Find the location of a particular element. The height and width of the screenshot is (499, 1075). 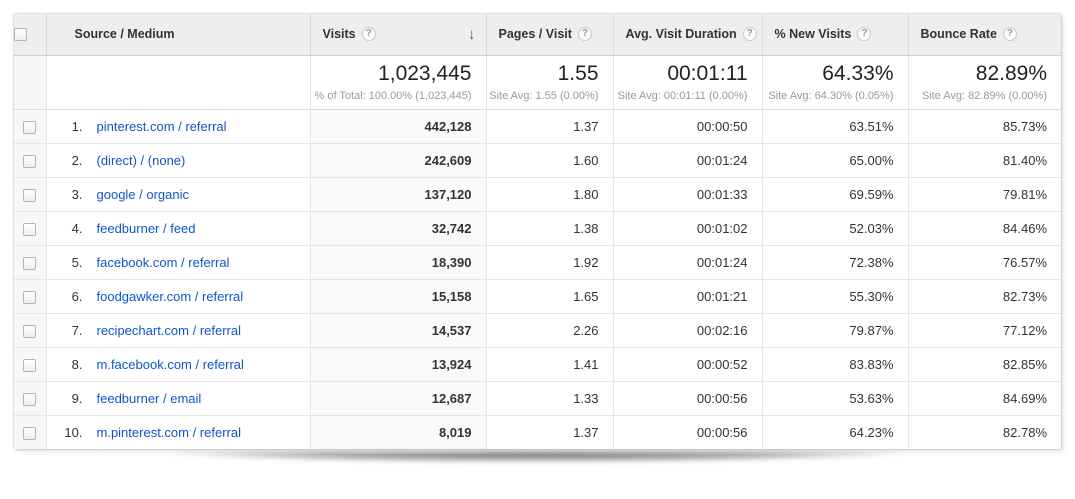

pct-new-visits-cell: 79.87% is located at coordinates (835, 330).